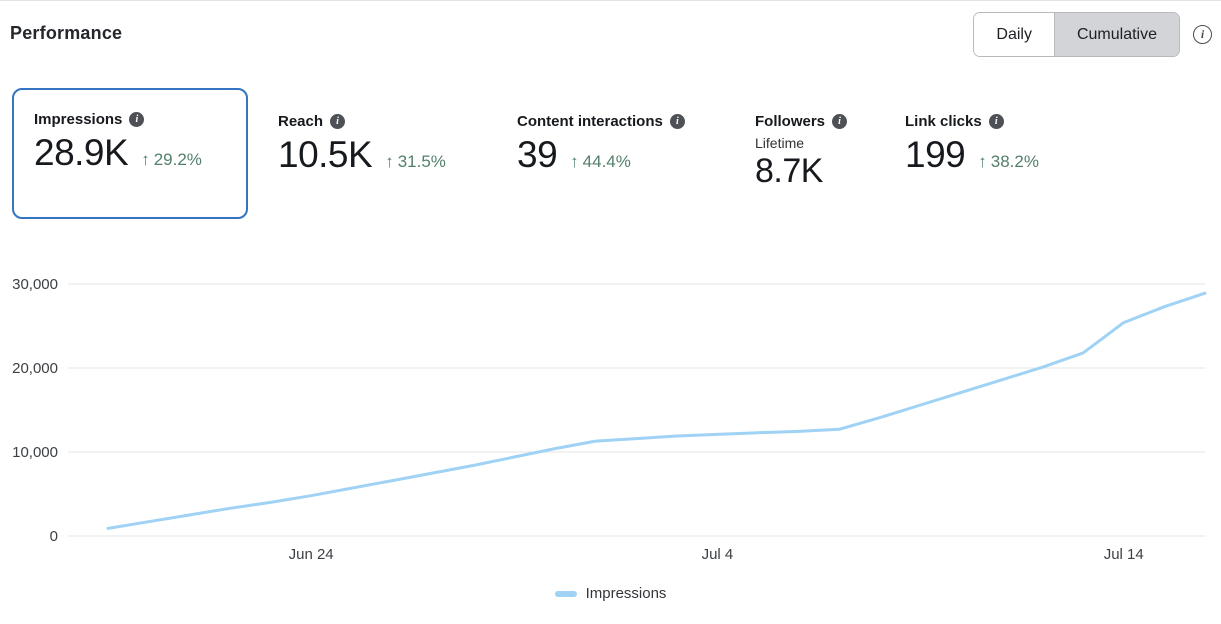  Describe the element at coordinates (1014, 161) in the screenshot. I see `metric-change-percent: 38.2%` at that location.